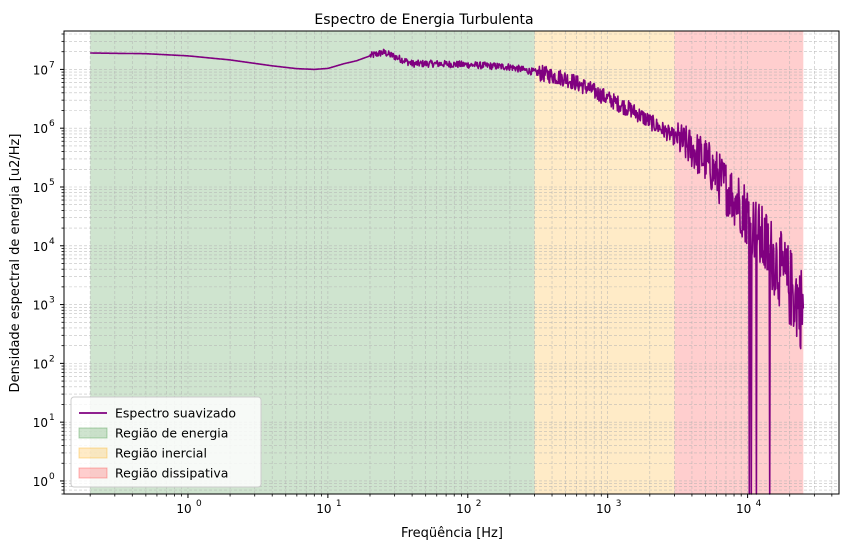 This screenshot has width=849, height=548. What do you see at coordinates (323, 509) in the screenshot?
I see `x-tick-label-1: 10` at bounding box center [323, 509].